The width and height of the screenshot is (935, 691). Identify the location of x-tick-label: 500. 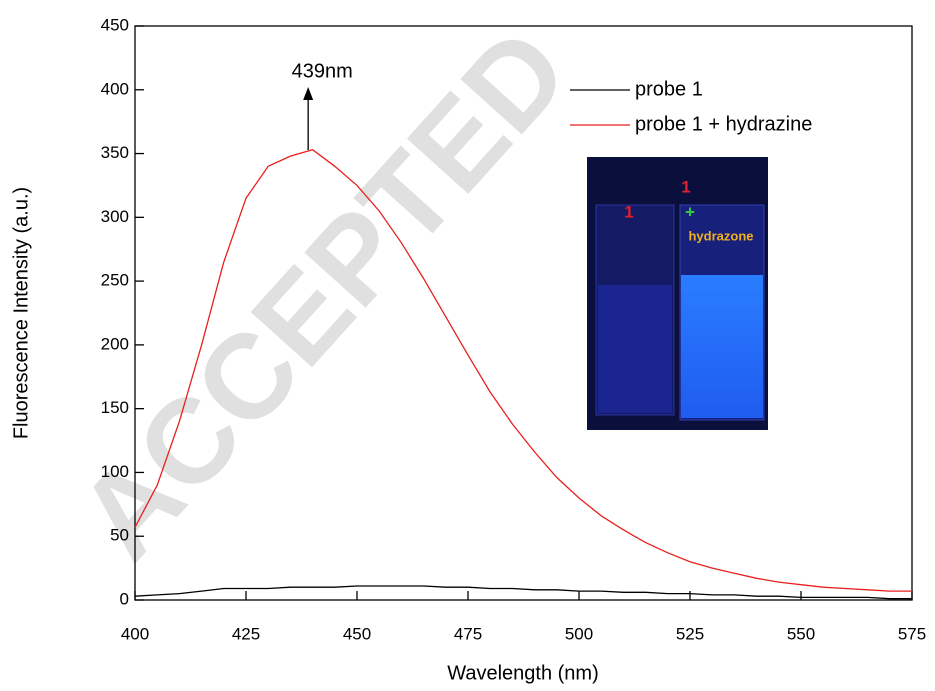
(579, 633).